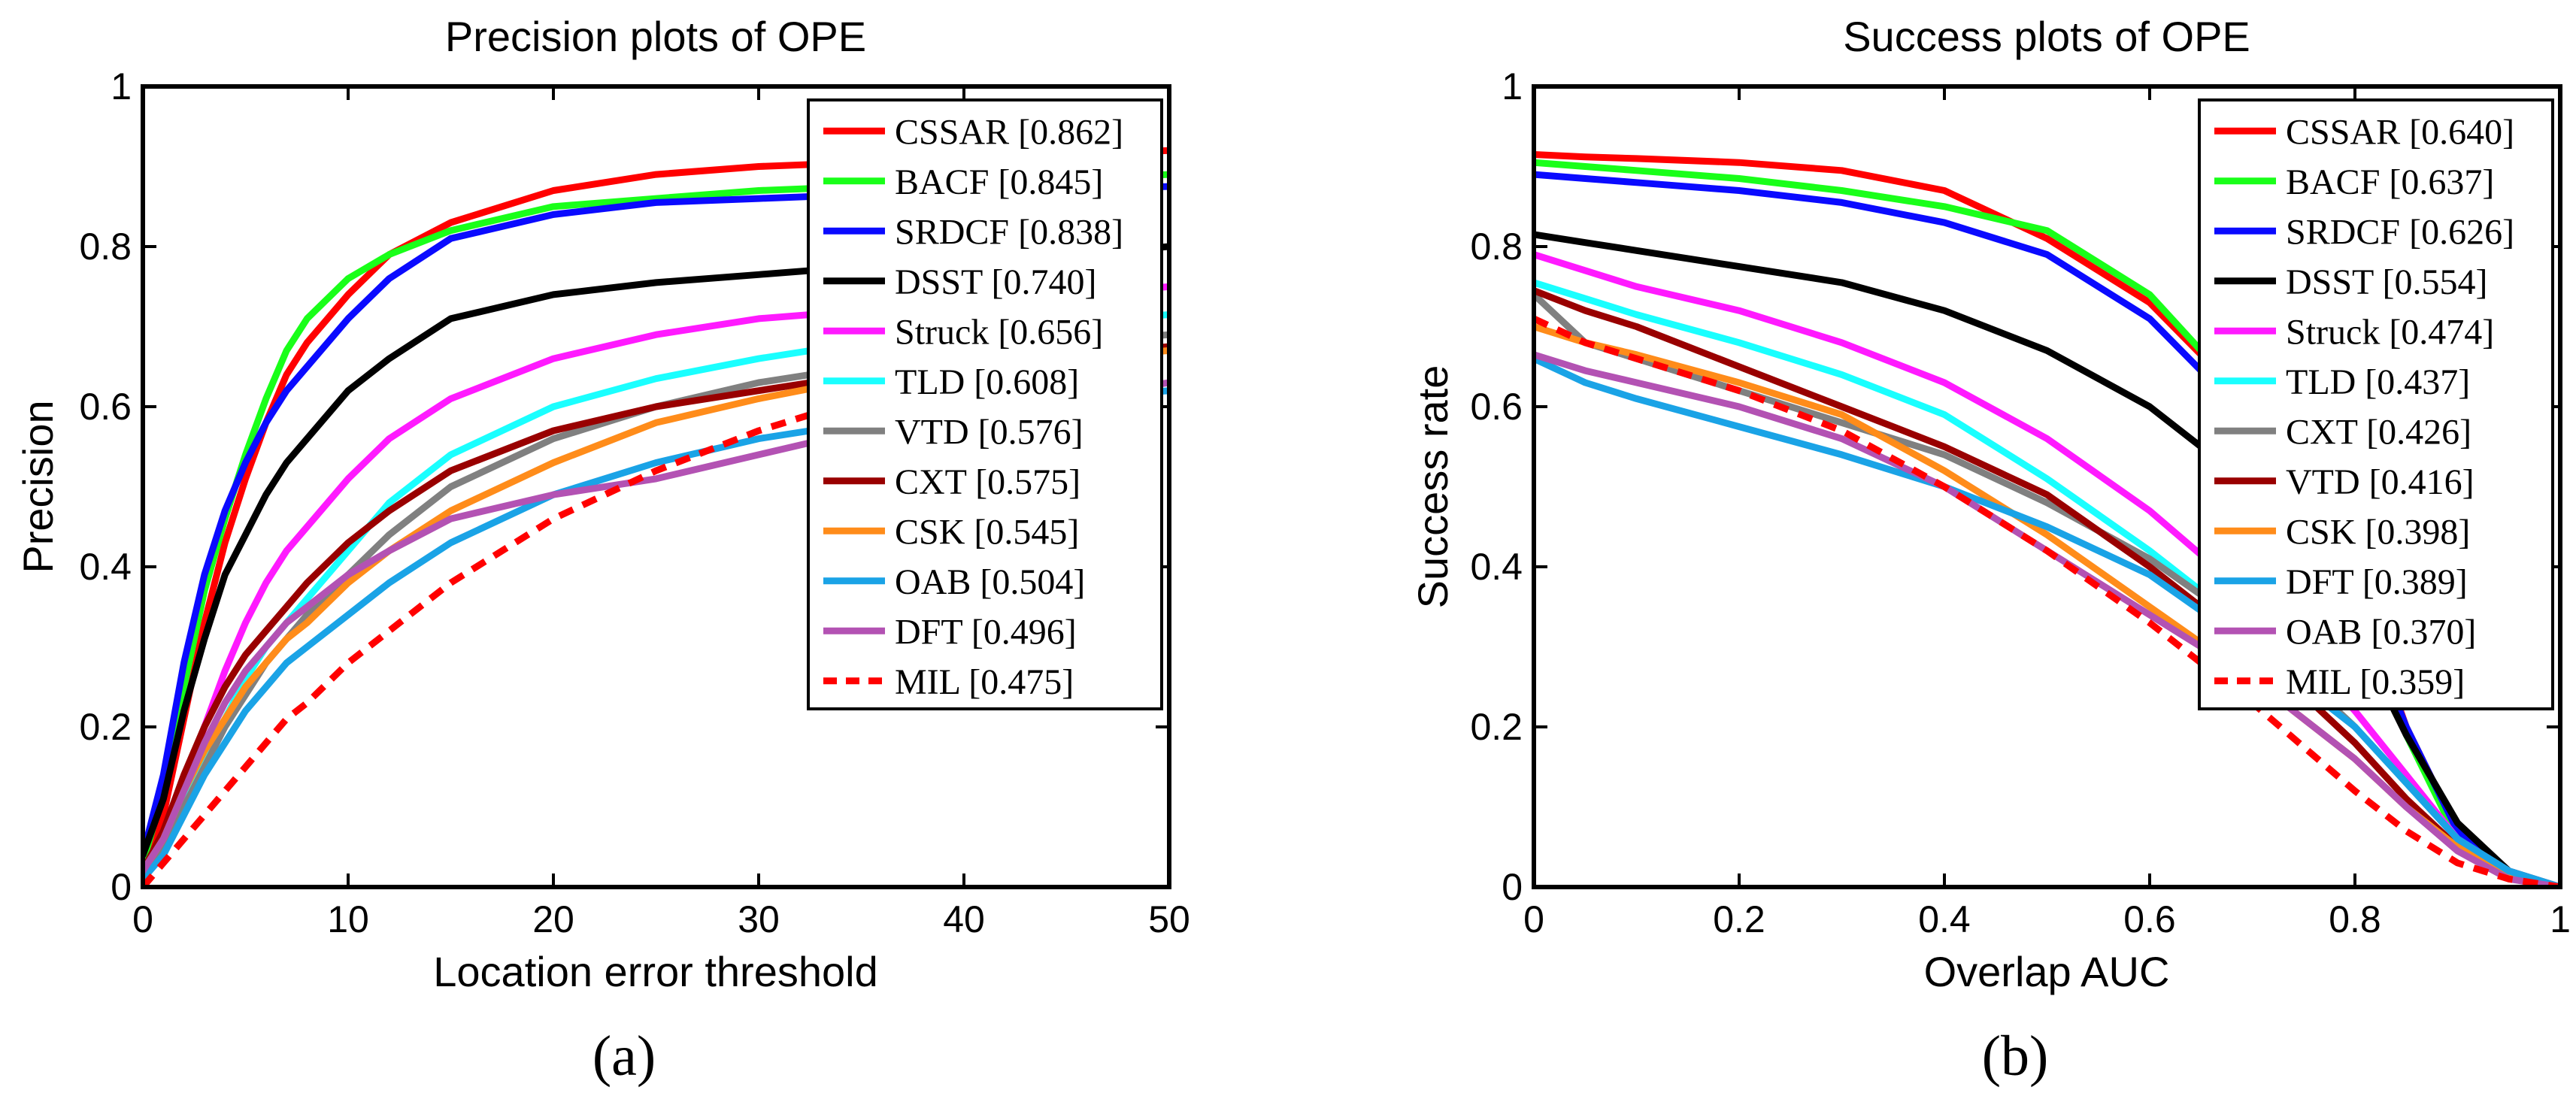 The height and width of the screenshot is (1093, 2576). What do you see at coordinates (1009, 132) in the screenshot?
I see `legend-label-cssar: CSSAR [0.862]` at bounding box center [1009, 132].